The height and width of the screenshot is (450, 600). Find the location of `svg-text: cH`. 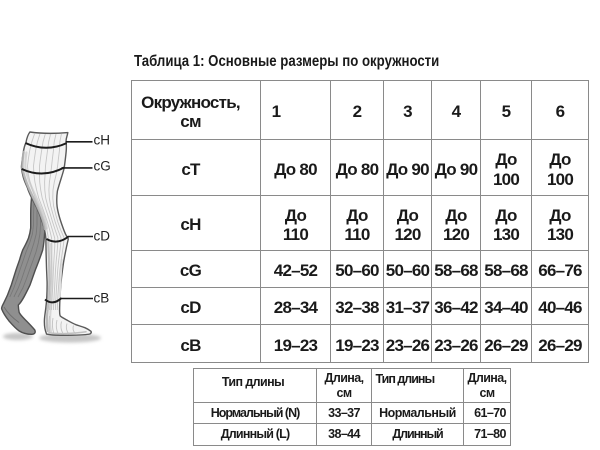

svg-text: cH is located at coordinates (102, 140).